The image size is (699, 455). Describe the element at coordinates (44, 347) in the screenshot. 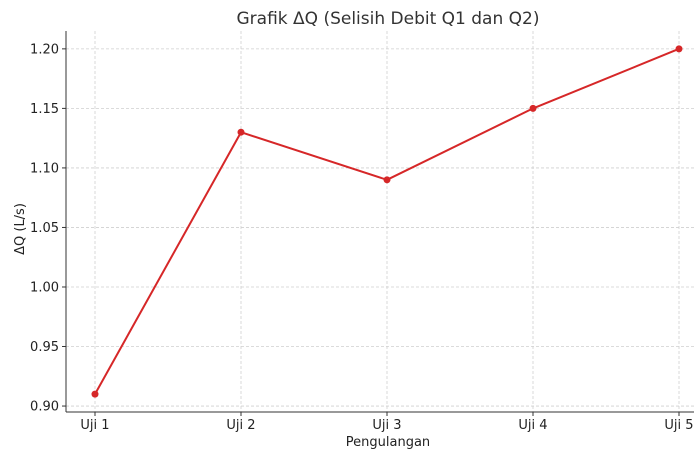

I see `y-tick-label: 0.95` at that location.